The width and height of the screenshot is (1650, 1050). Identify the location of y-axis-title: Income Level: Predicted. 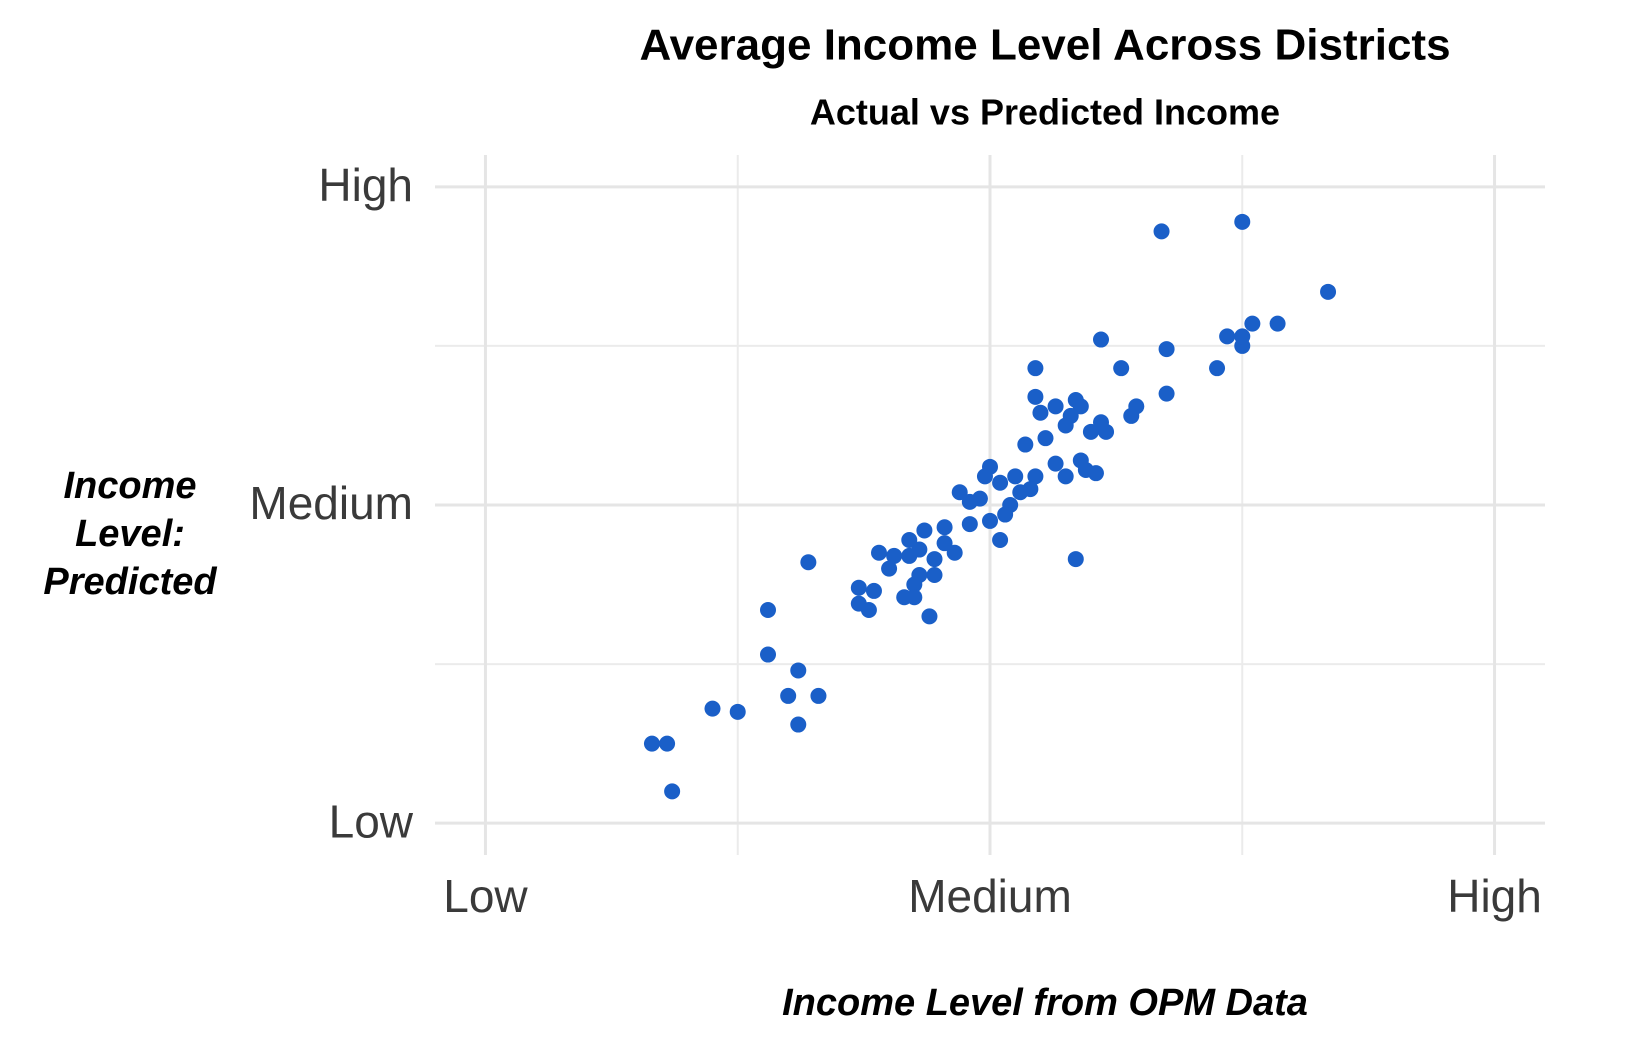
(130, 534).